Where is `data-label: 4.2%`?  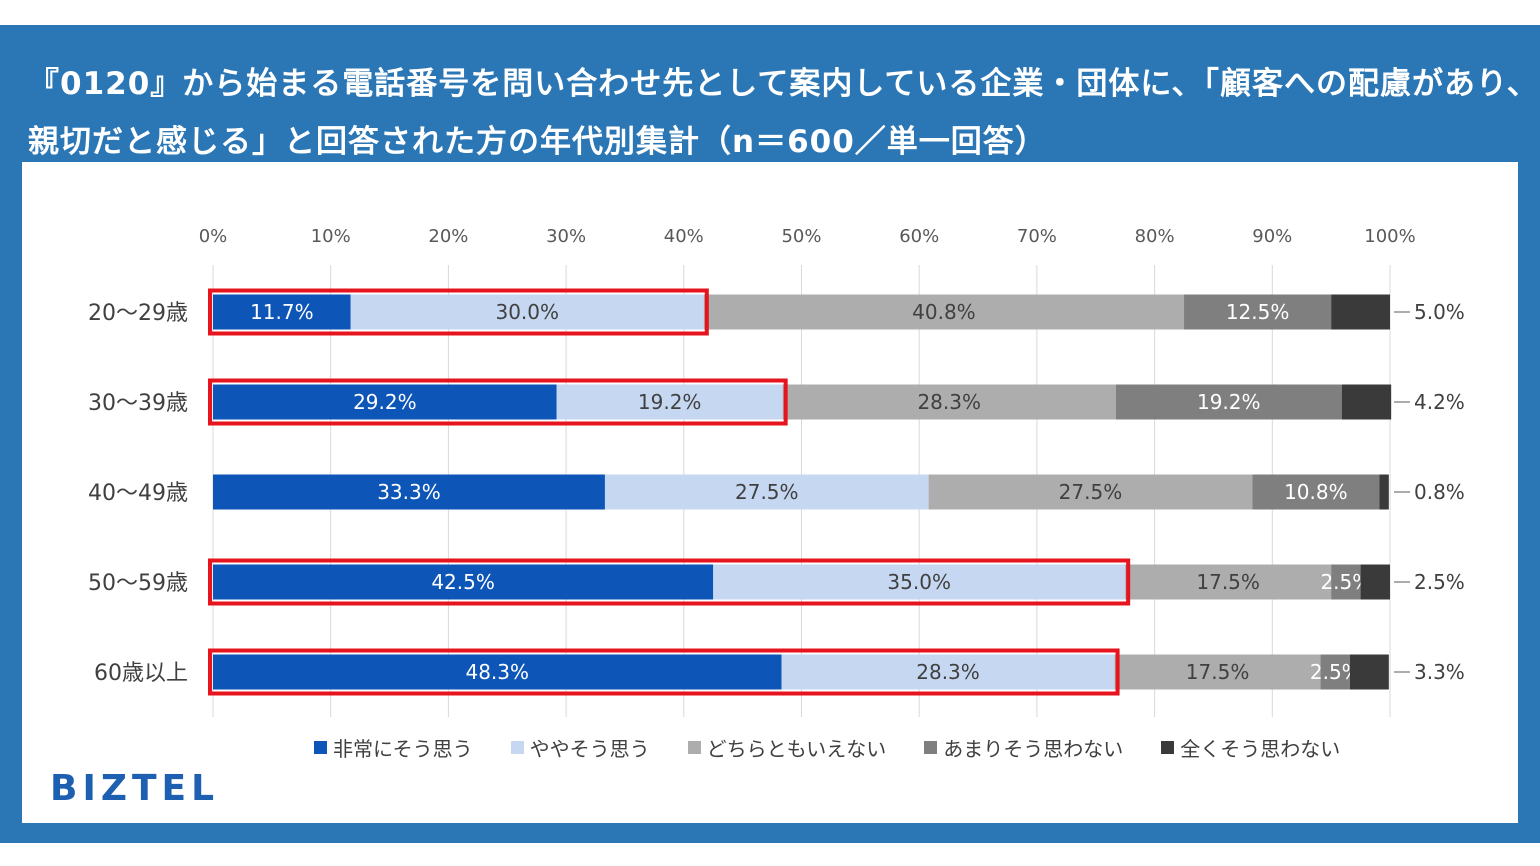 data-label: 4.2% is located at coordinates (1439, 402).